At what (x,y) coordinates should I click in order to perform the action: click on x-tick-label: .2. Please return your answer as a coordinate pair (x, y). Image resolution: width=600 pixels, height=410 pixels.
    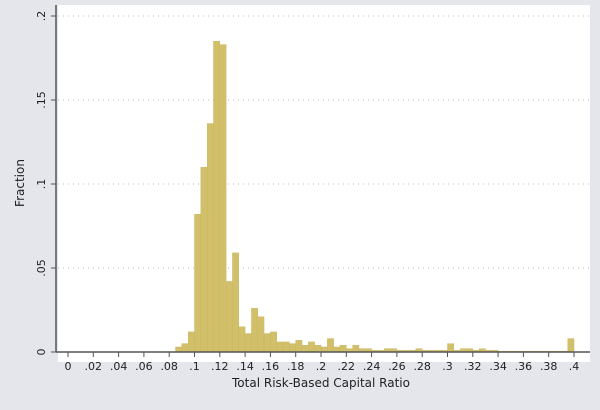
    Looking at the image, I should click on (321, 366).